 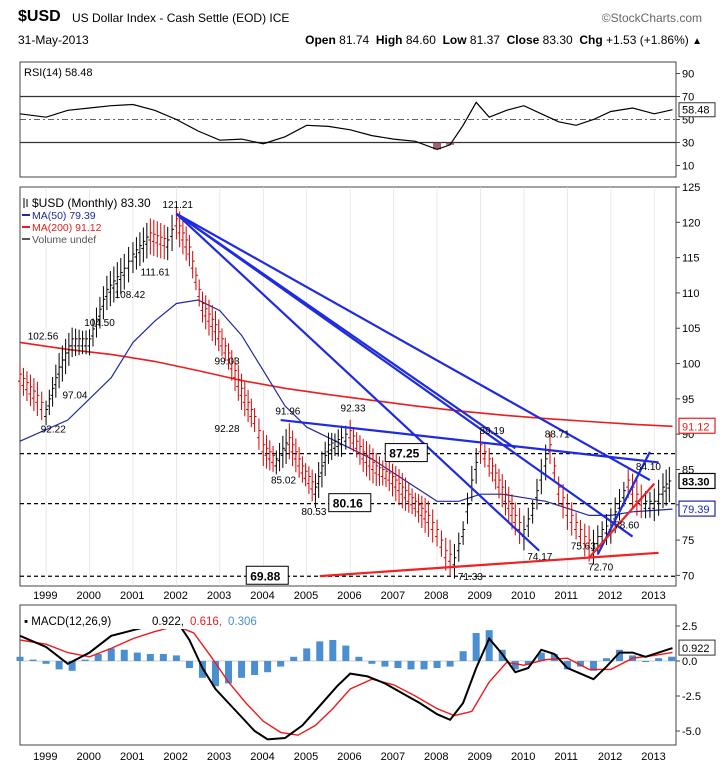 I want to click on macd-x-tick-label: 2009, so click(x=480, y=757).